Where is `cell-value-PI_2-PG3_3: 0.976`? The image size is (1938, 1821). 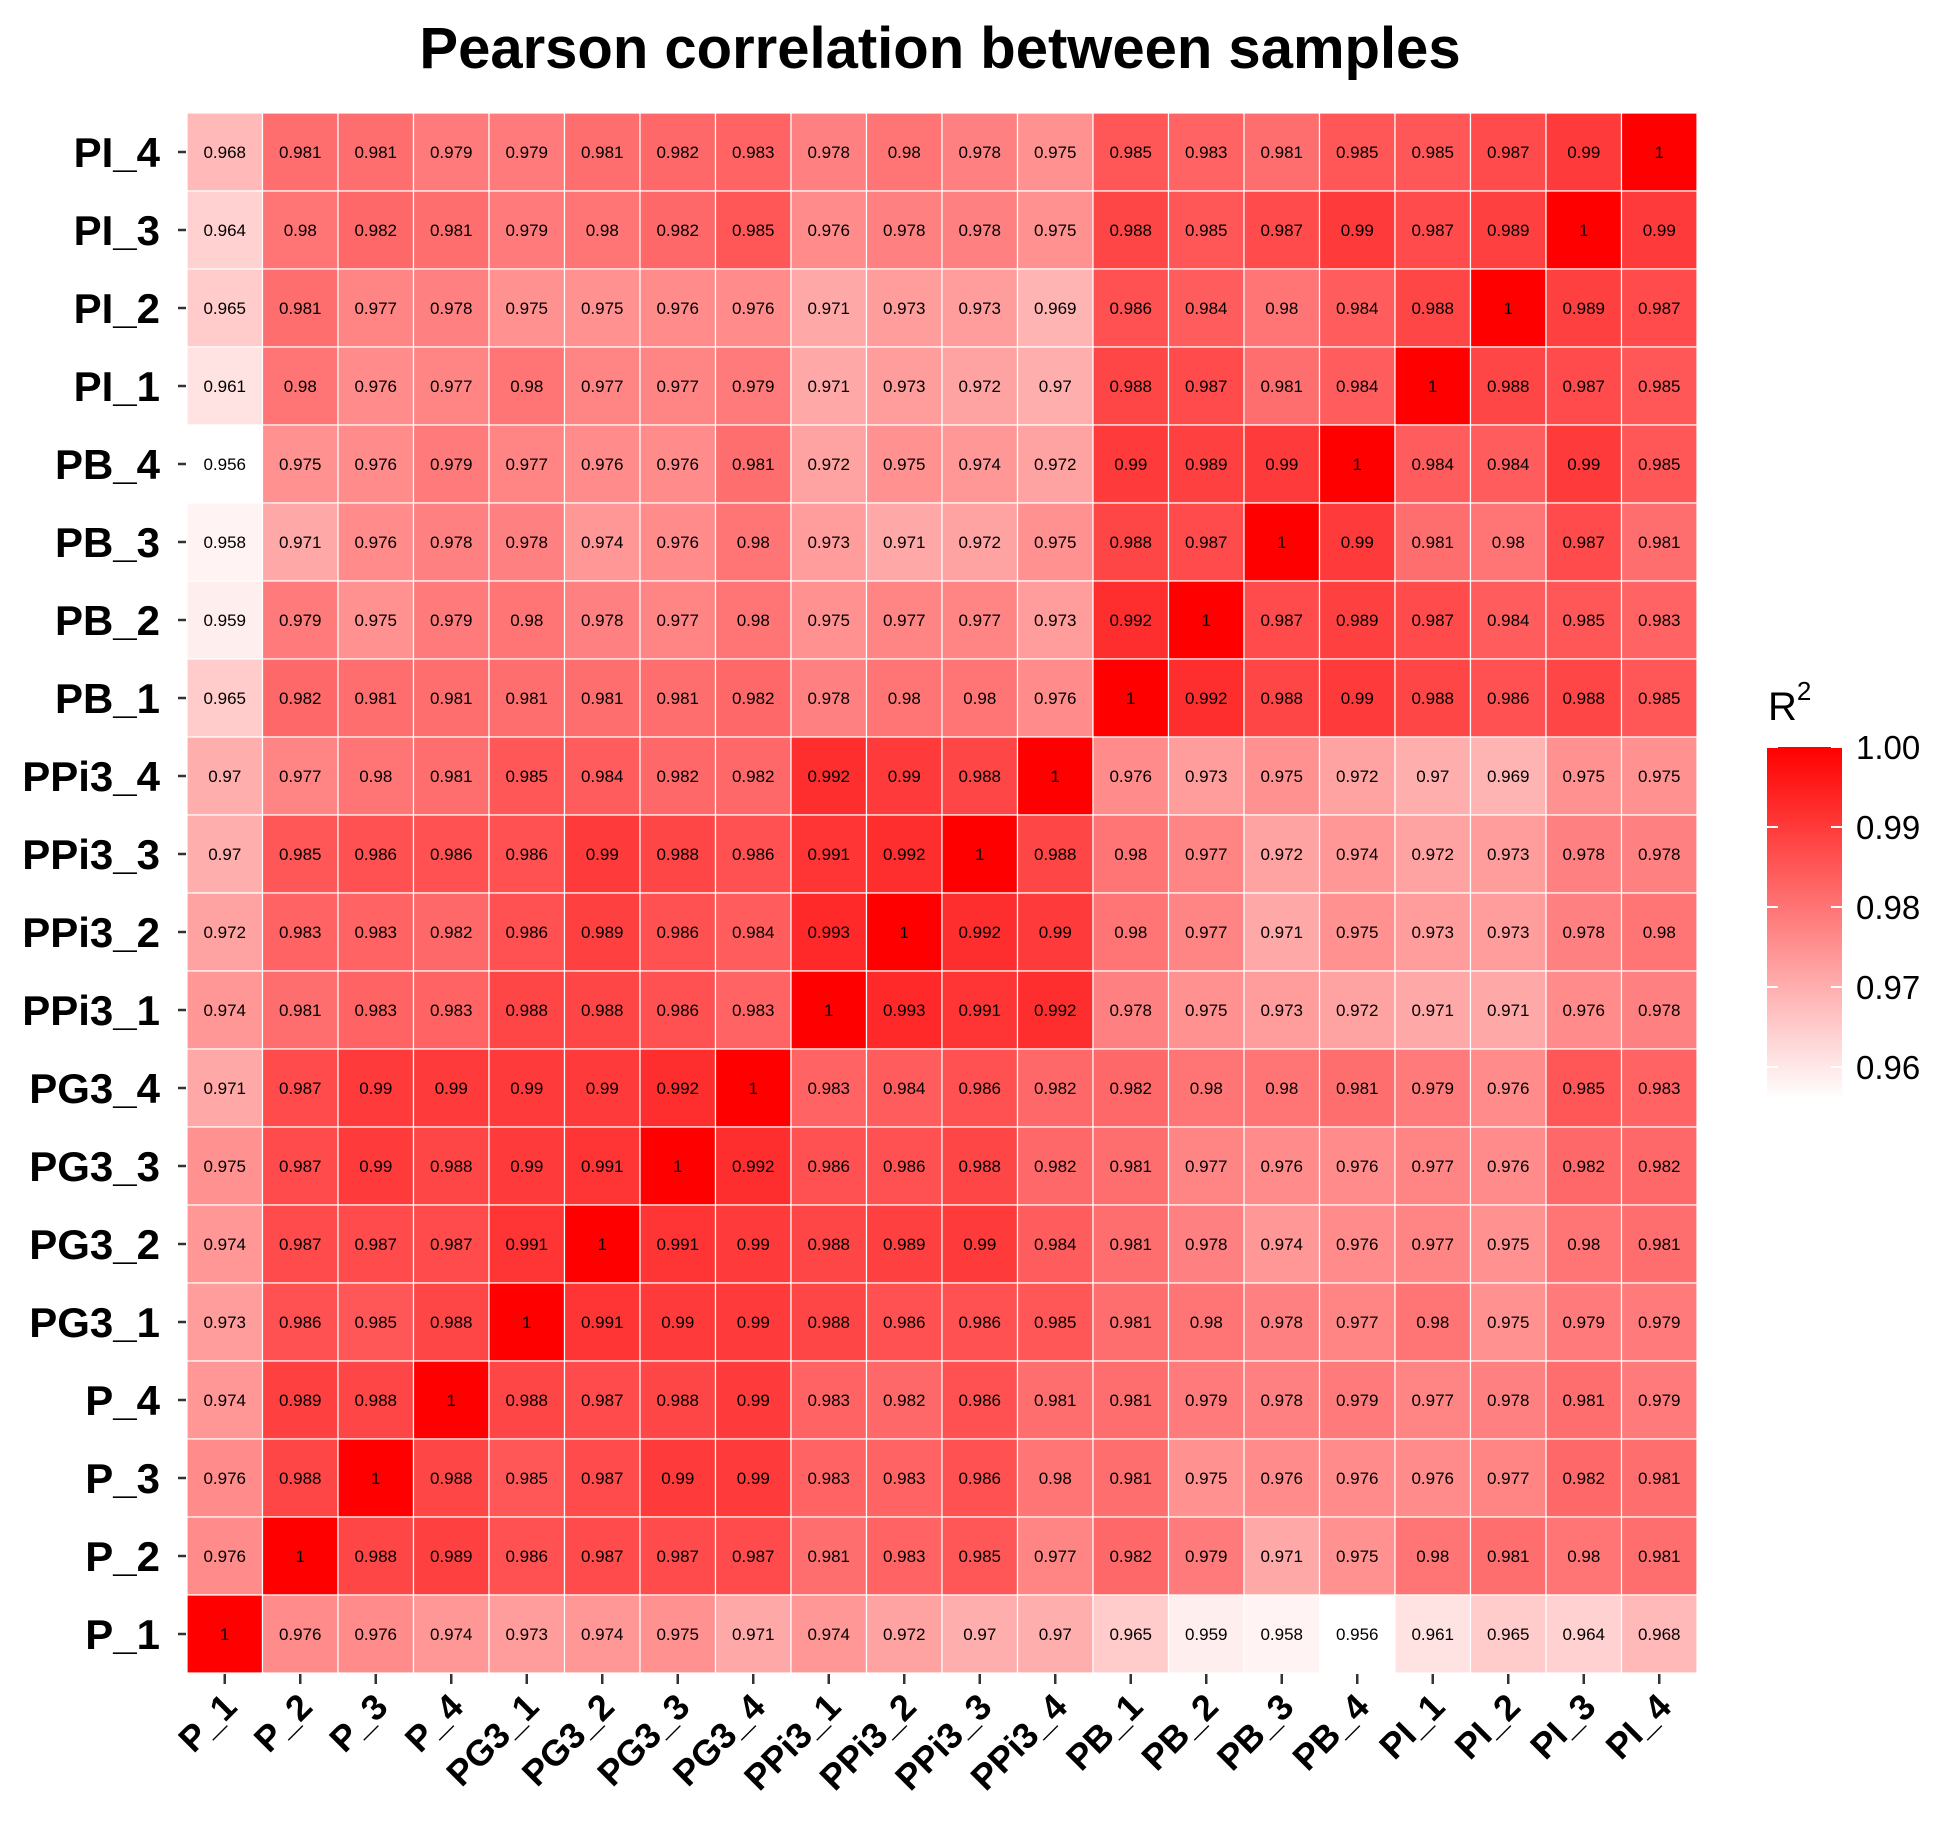
cell-value-PI_2-PG3_3: 0.976 is located at coordinates (677, 308).